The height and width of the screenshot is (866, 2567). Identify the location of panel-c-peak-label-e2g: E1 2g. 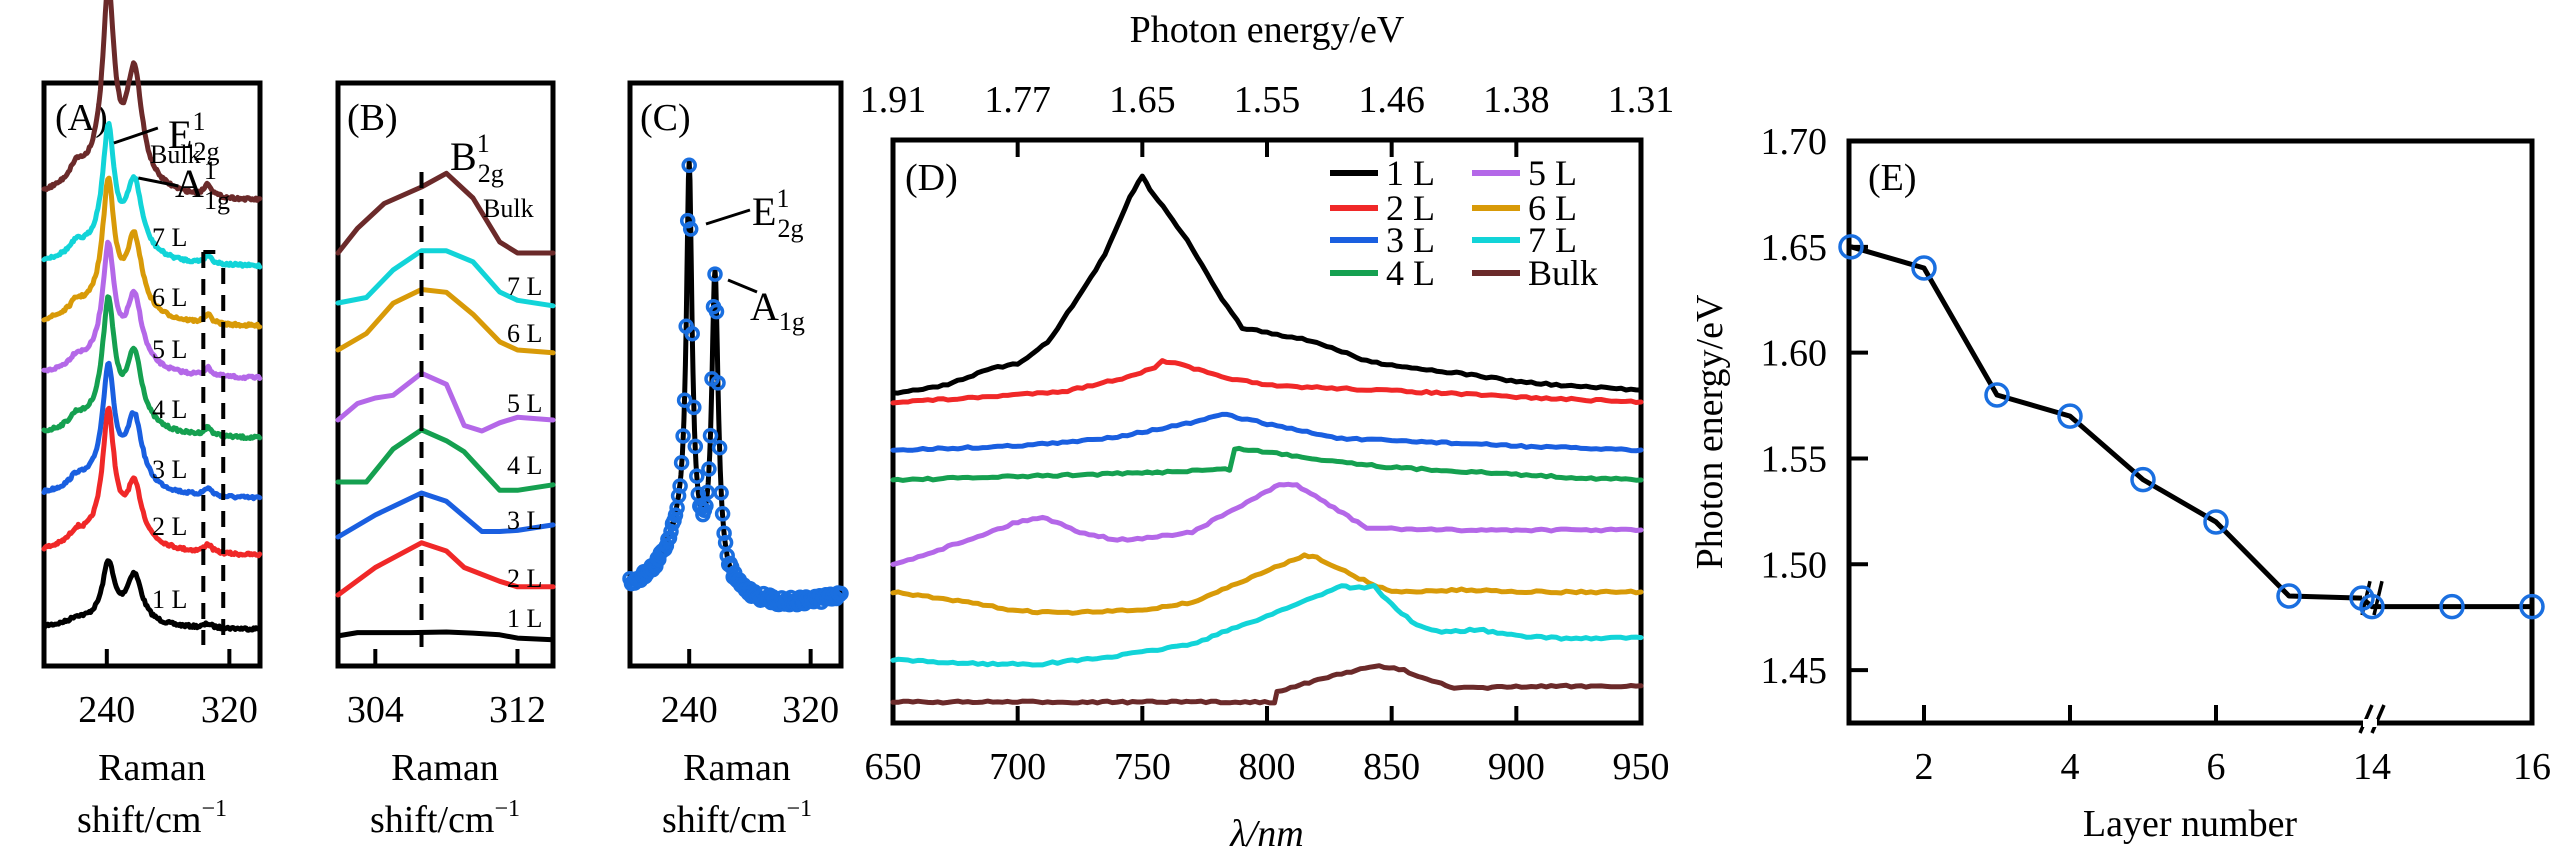
(777, 213).